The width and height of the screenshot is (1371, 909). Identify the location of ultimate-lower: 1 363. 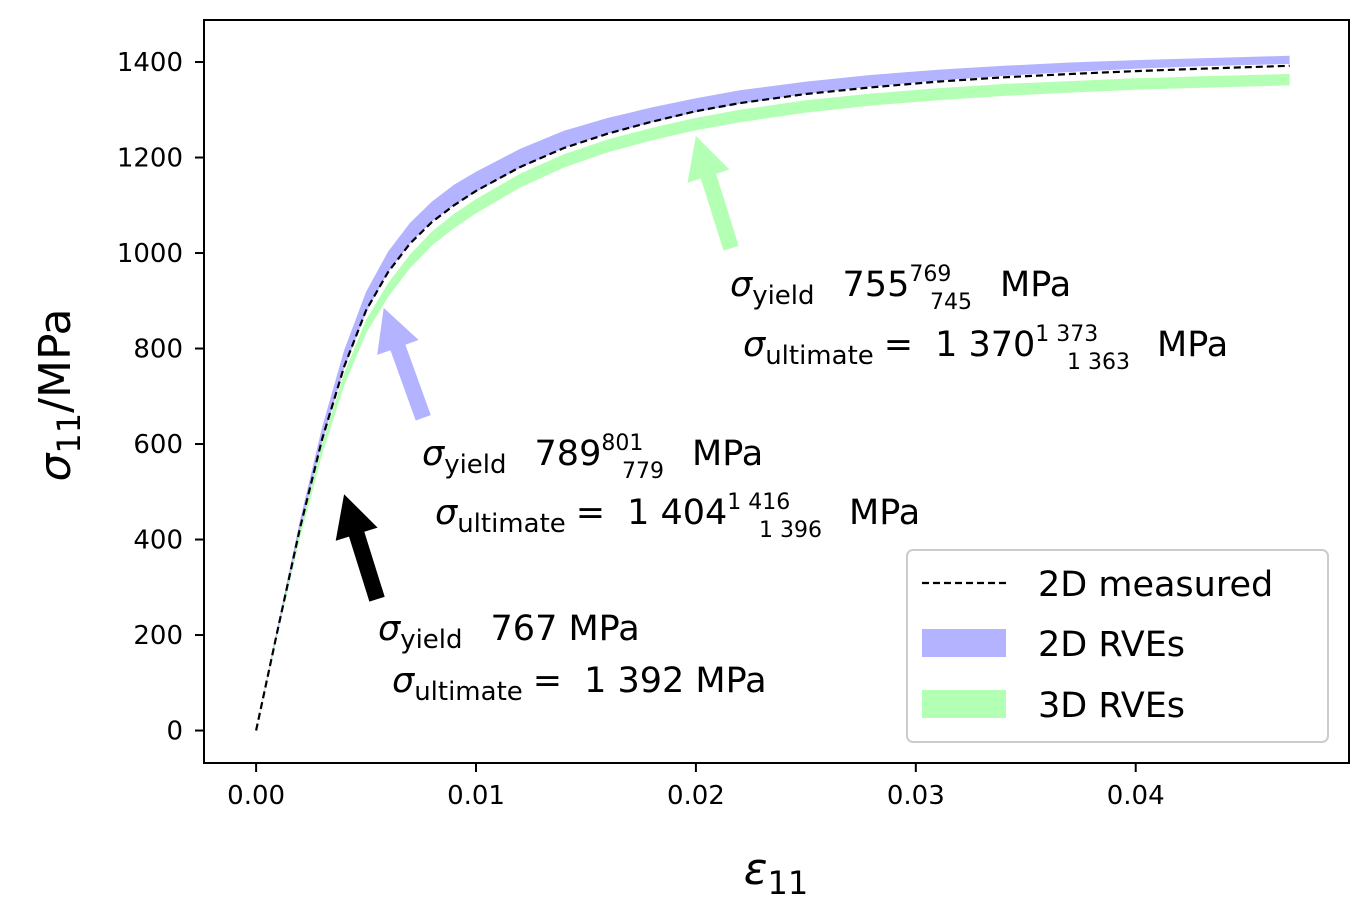
(1098, 362).